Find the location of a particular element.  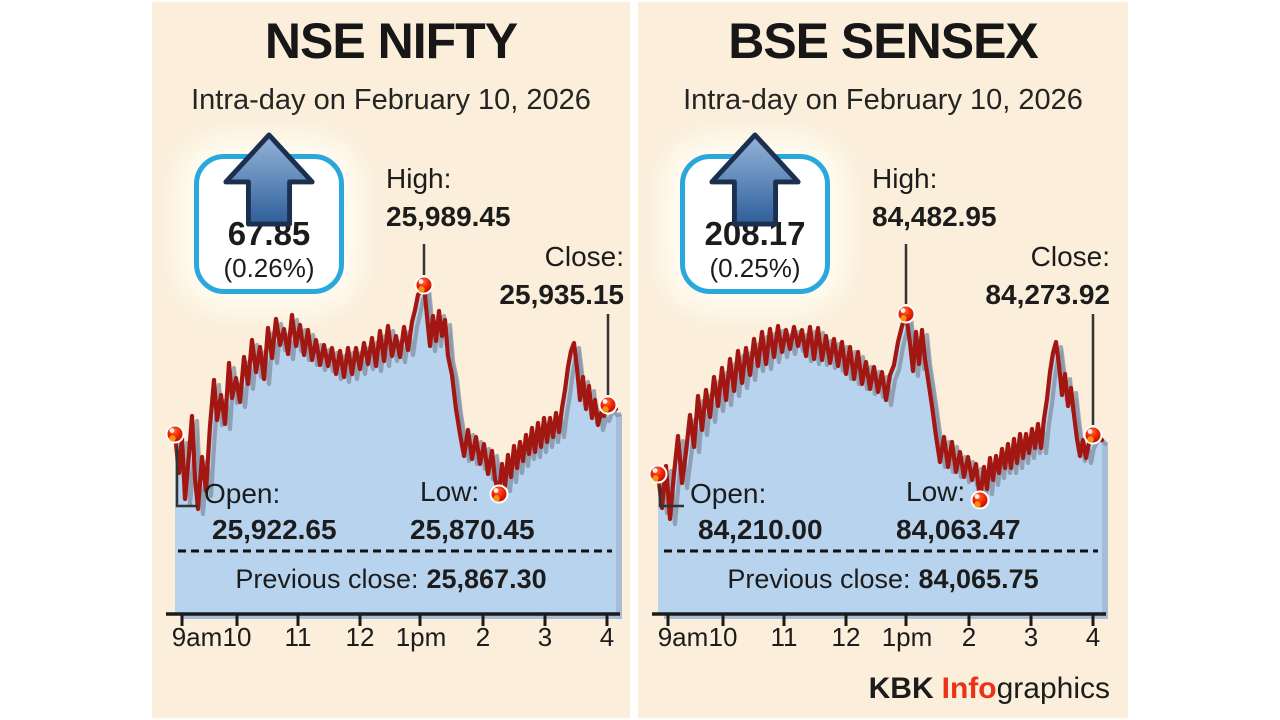

credit-kbk: KBK is located at coordinates (901, 688).